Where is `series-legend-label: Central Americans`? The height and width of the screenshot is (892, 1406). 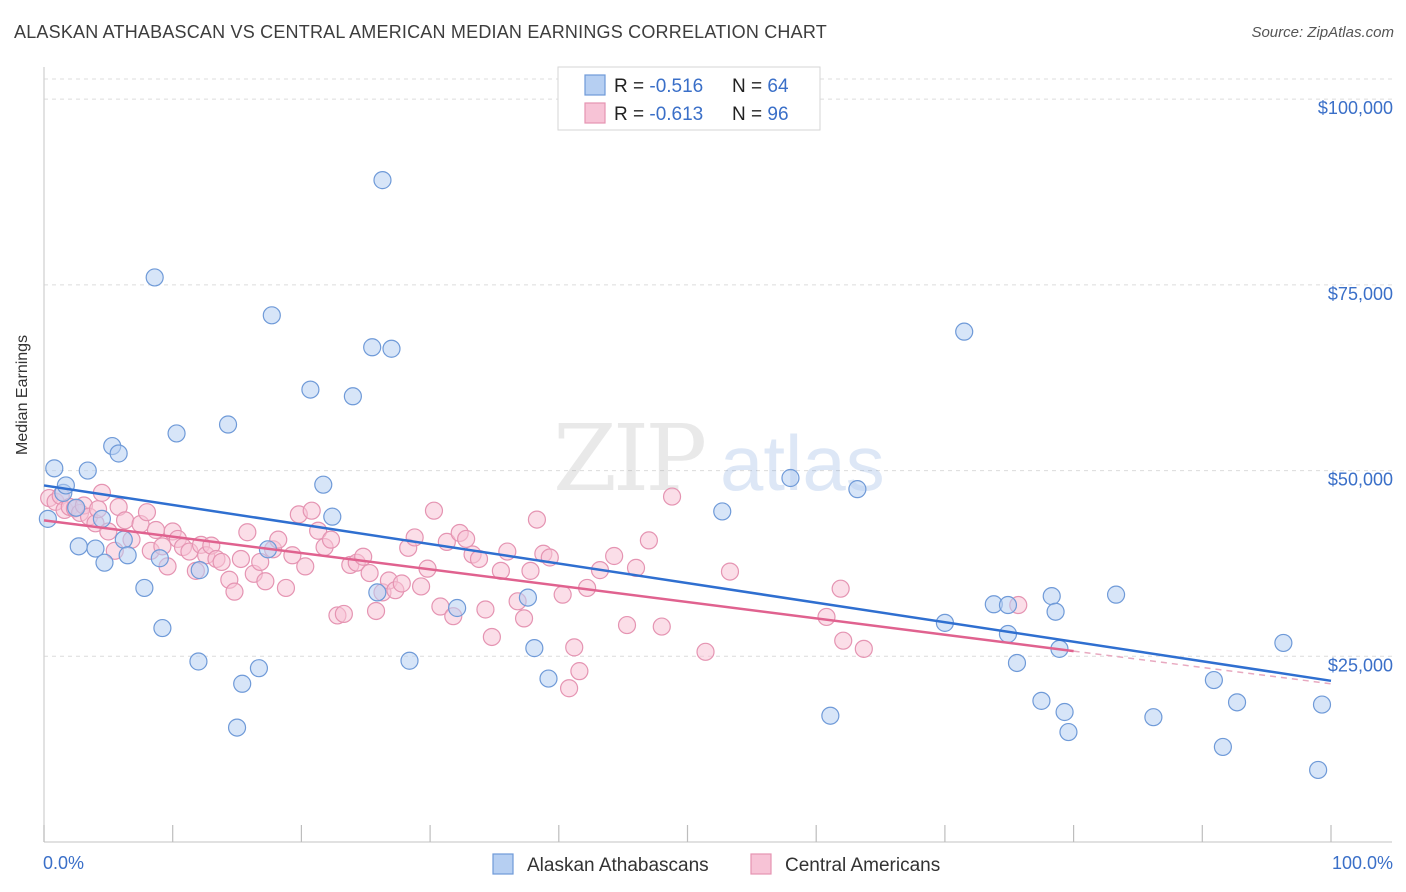 series-legend-label: Central Americans is located at coordinates (862, 865).